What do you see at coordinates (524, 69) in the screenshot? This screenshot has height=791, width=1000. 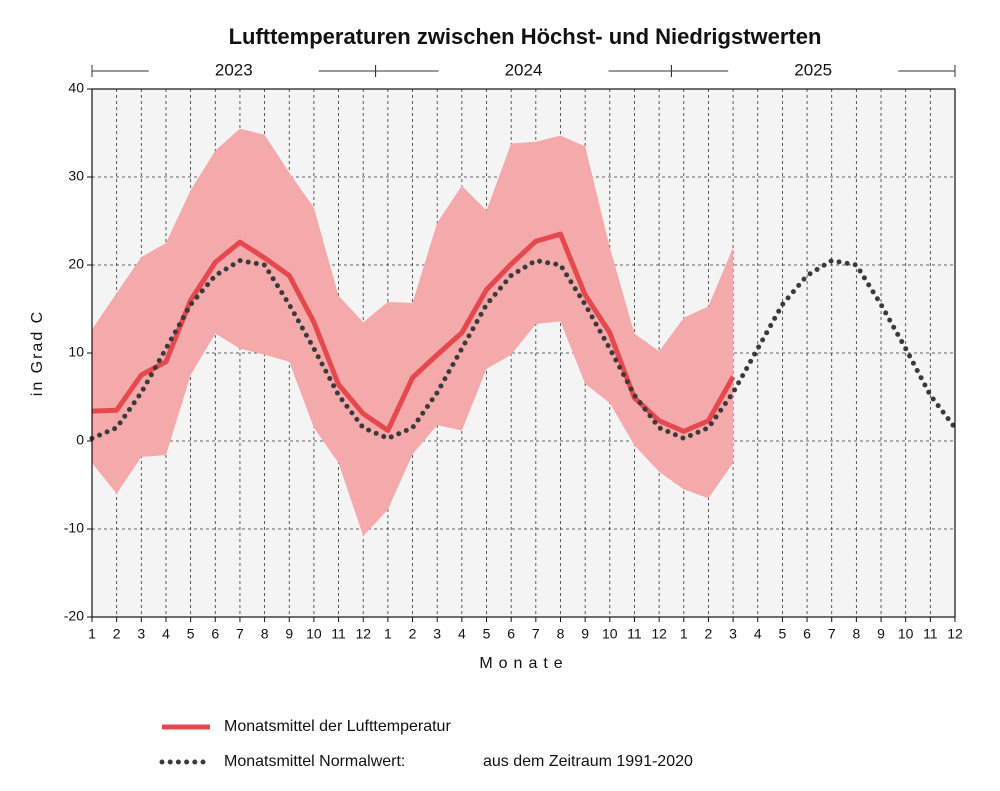 I see `year-label: 2024` at bounding box center [524, 69].